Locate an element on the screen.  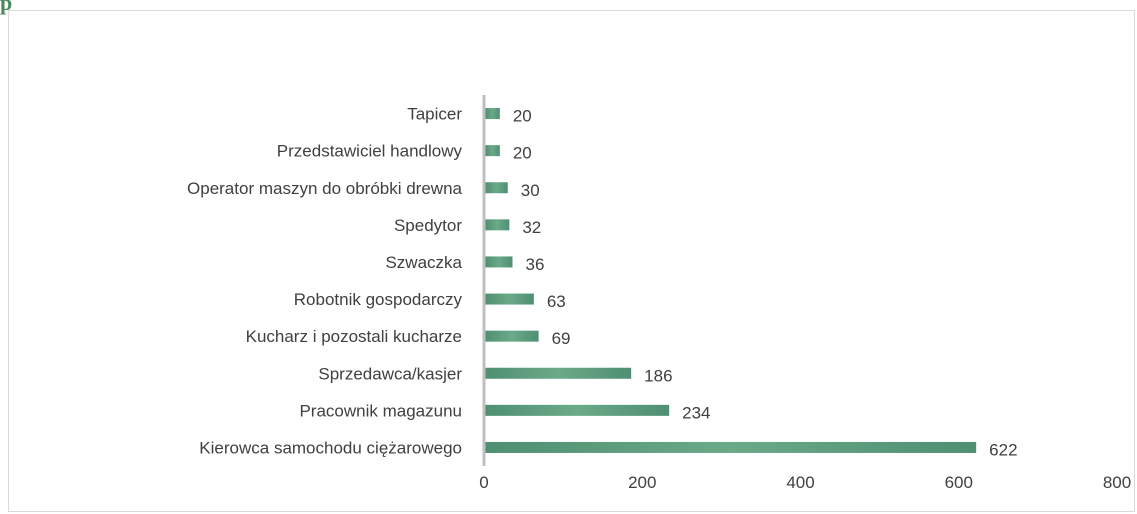
data-label: 69 is located at coordinates (561, 338).